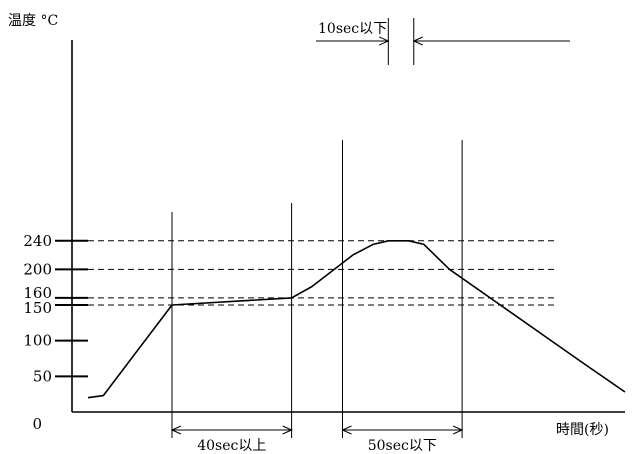  I want to click on y-tick-label-0: 0, so click(37, 424).